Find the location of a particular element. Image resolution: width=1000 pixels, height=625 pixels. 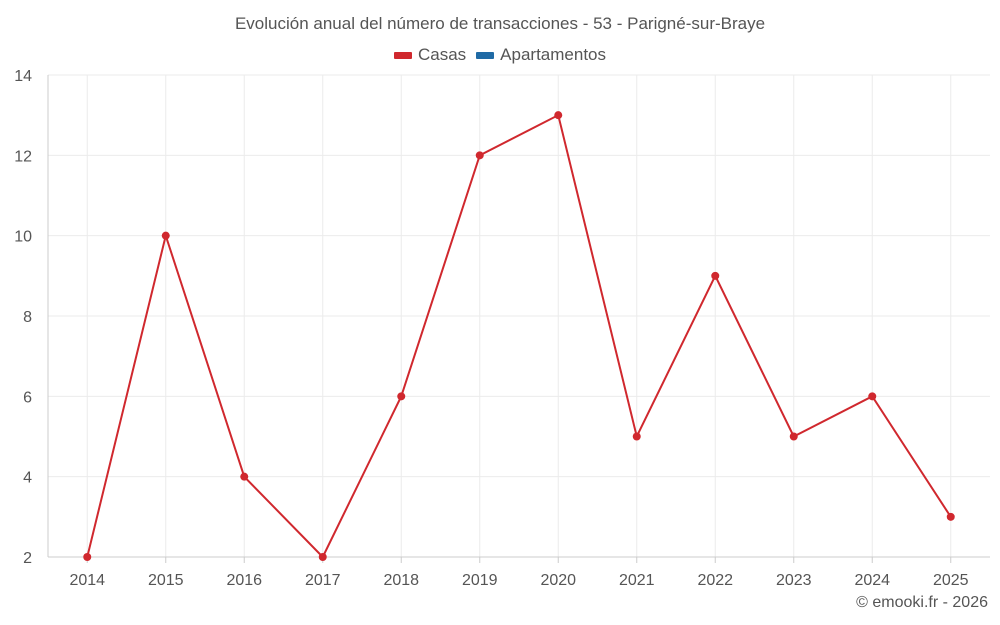

y-tick-label: 6 is located at coordinates (27, 397).